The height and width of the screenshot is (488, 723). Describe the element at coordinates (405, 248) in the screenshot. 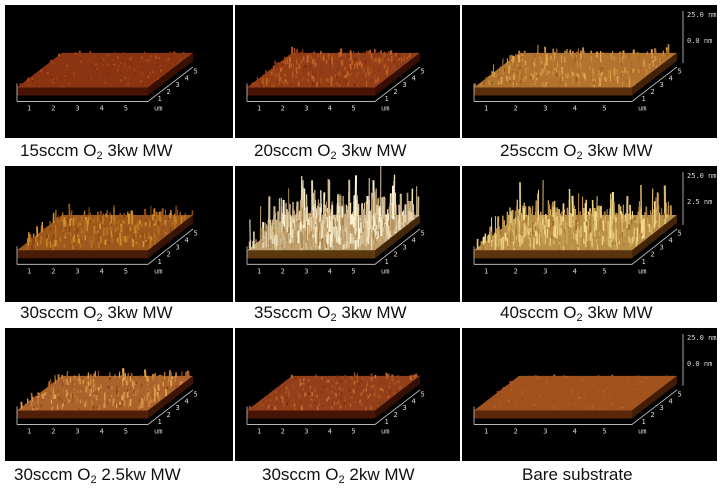

I see `y-tick-label: 3` at that location.